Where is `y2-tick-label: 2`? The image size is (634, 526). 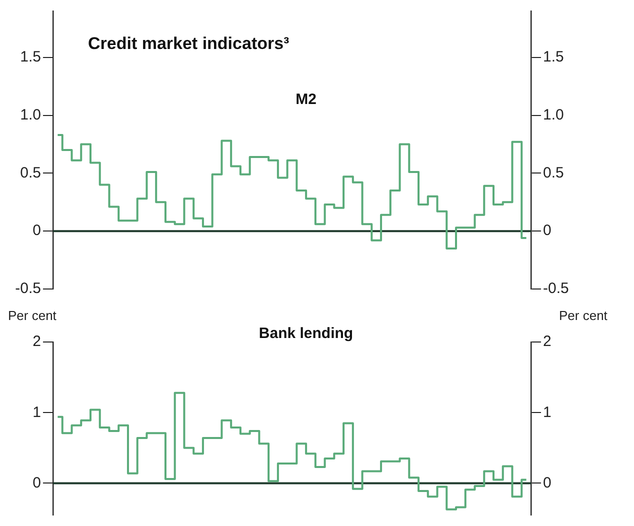
y2-tick-label: 2 is located at coordinates (547, 341).